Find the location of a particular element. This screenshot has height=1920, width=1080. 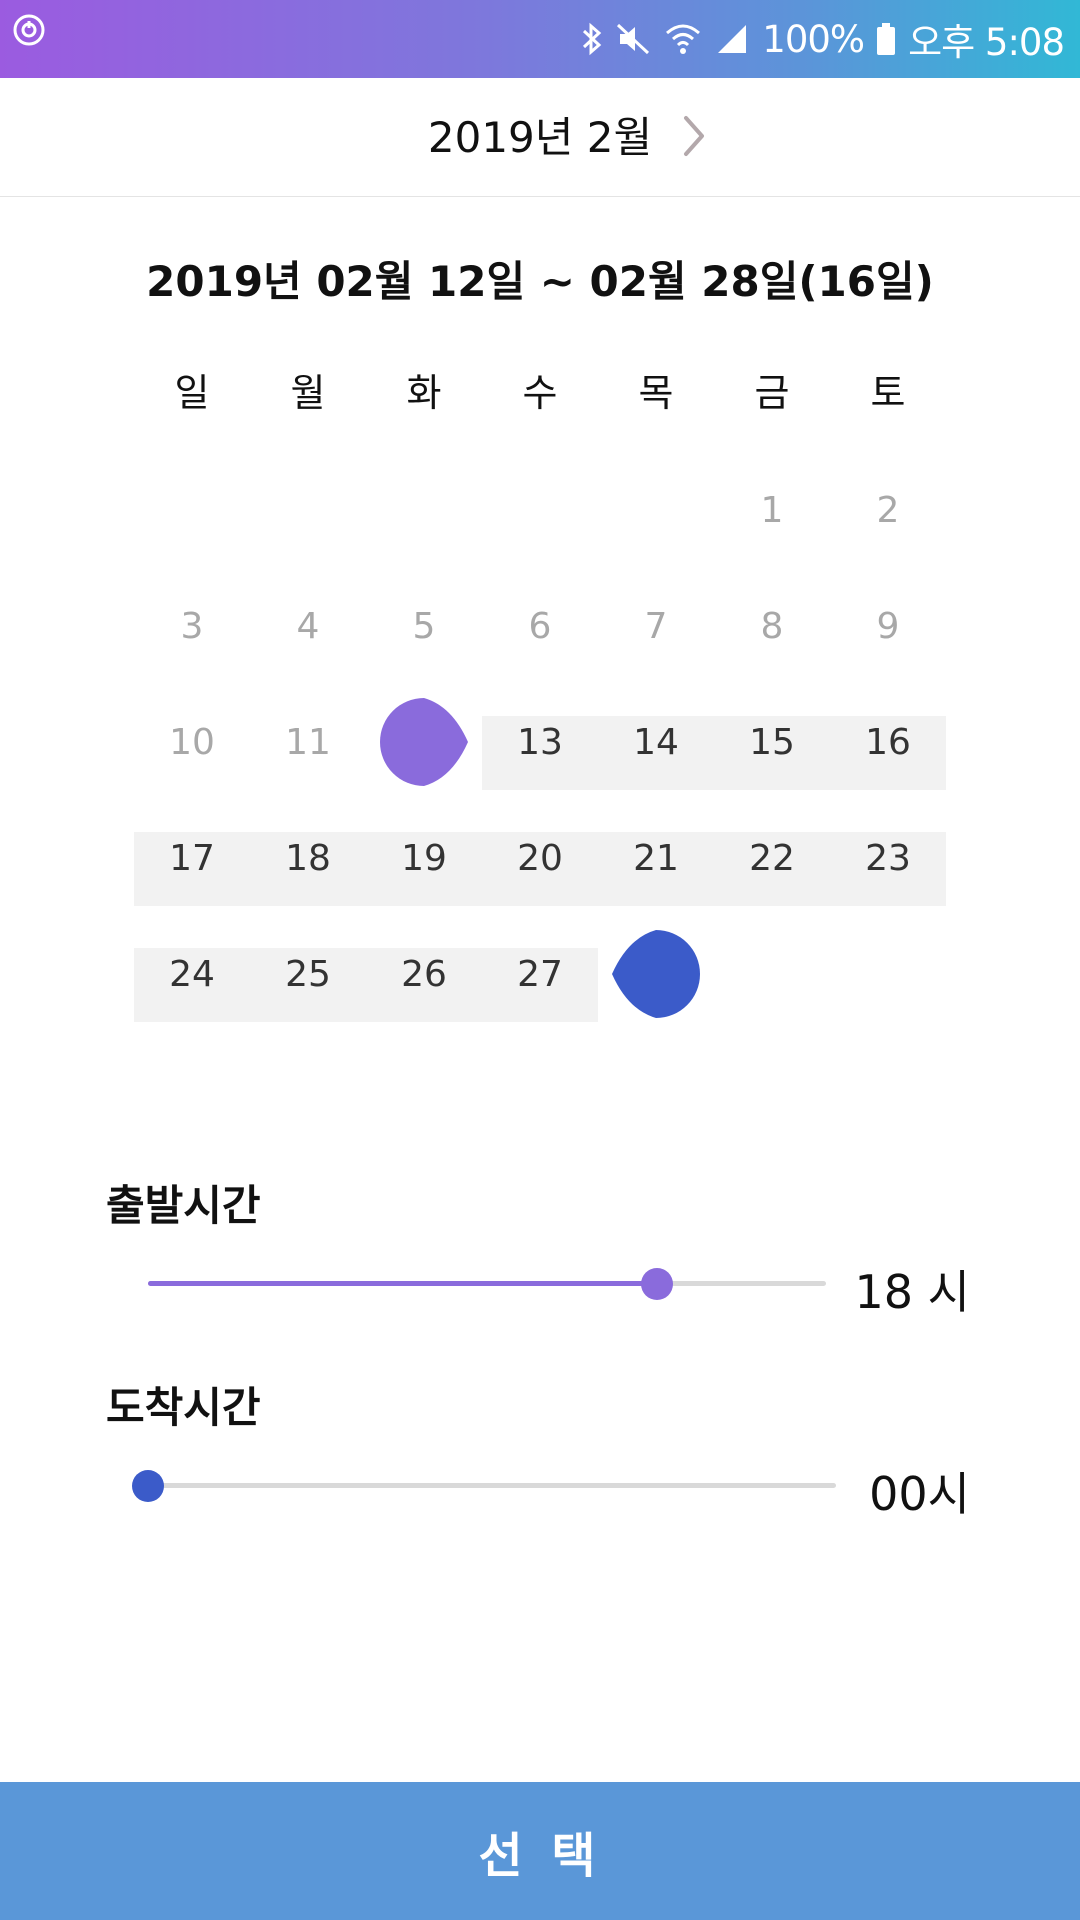

calendar-day-number: 15 is located at coordinates (772, 742).